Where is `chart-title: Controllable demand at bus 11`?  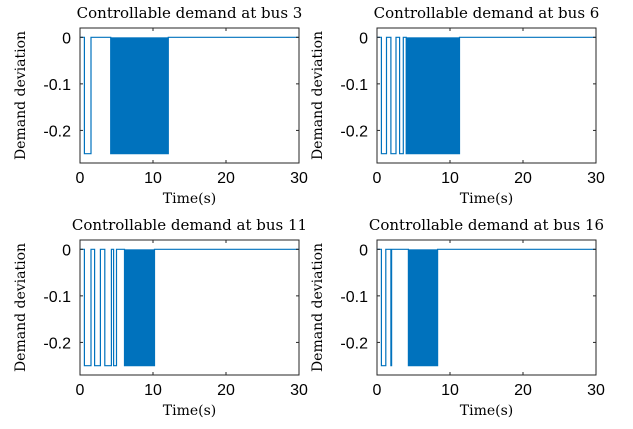
chart-title: Controllable demand at bus 11 is located at coordinates (189, 225).